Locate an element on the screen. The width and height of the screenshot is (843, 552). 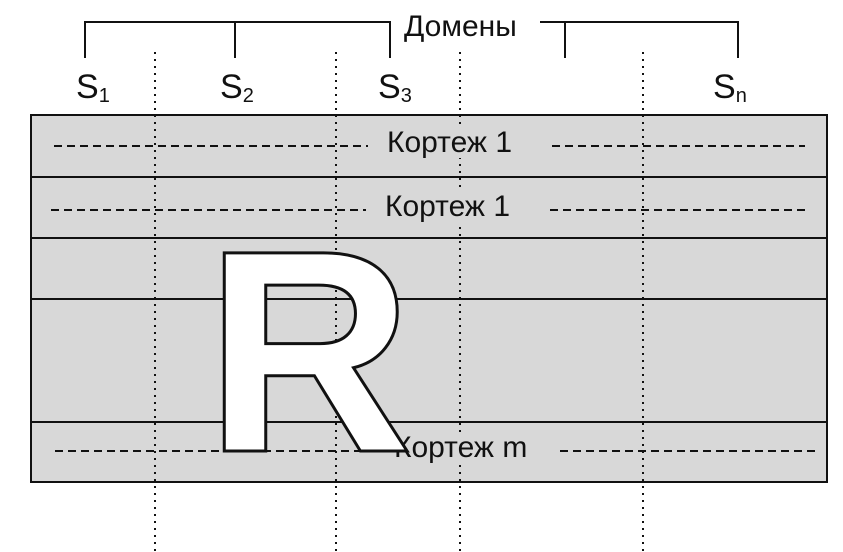
domains-bracket-mid is located at coordinates (553, 39).